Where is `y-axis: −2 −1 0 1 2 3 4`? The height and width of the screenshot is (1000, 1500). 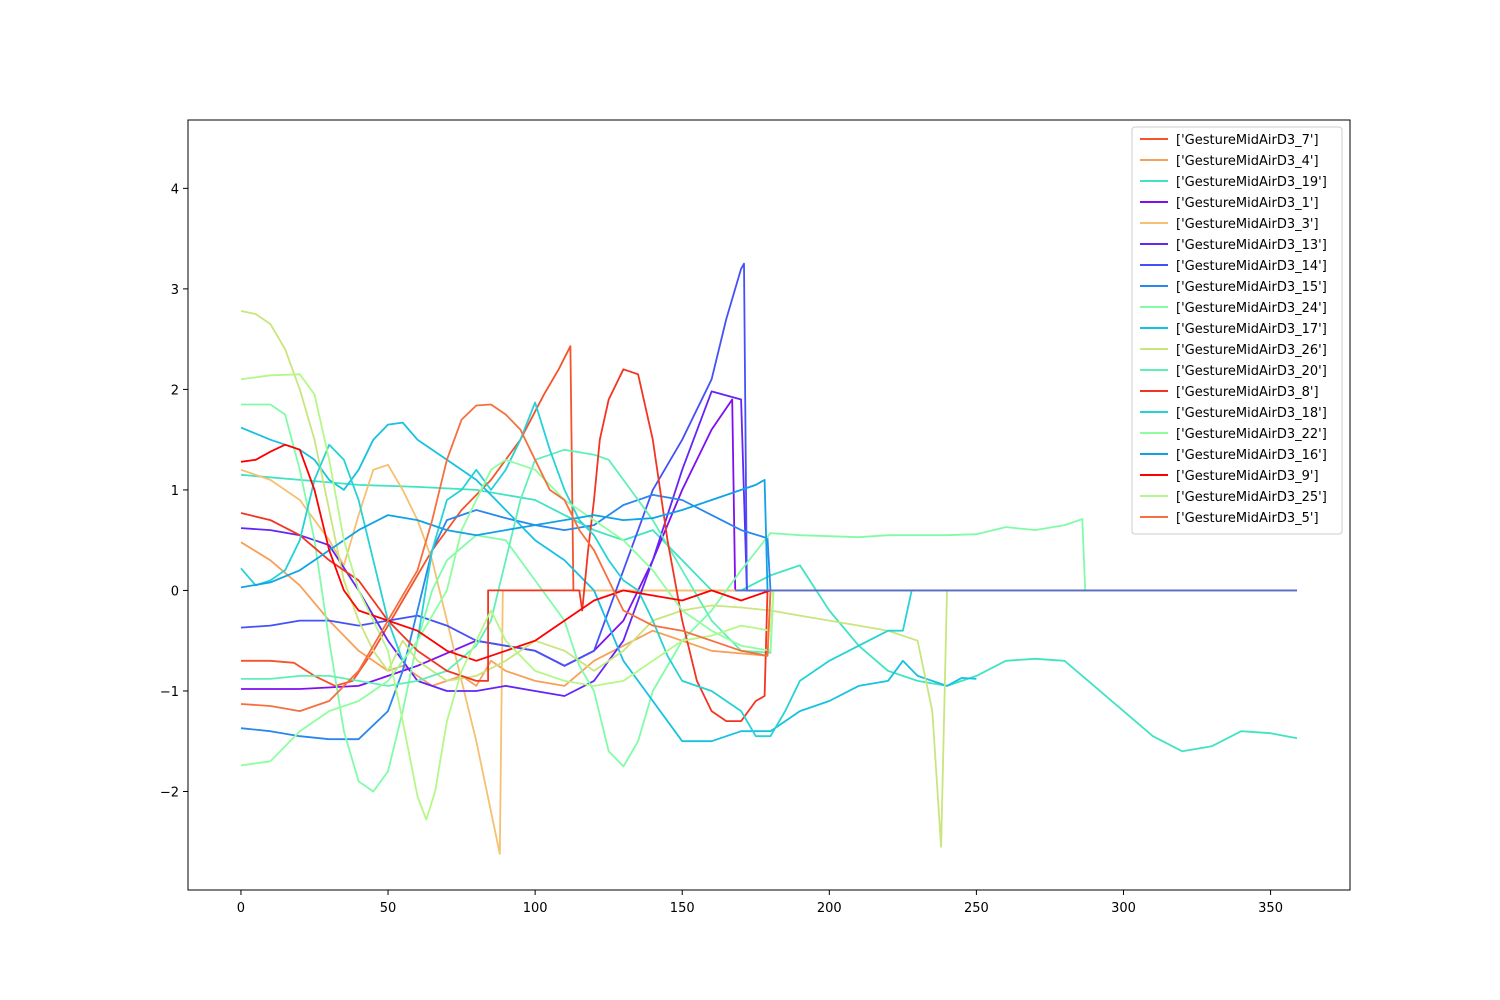 y-axis: −2 −1 0 1 2 3 4 is located at coordinates (174, 491).